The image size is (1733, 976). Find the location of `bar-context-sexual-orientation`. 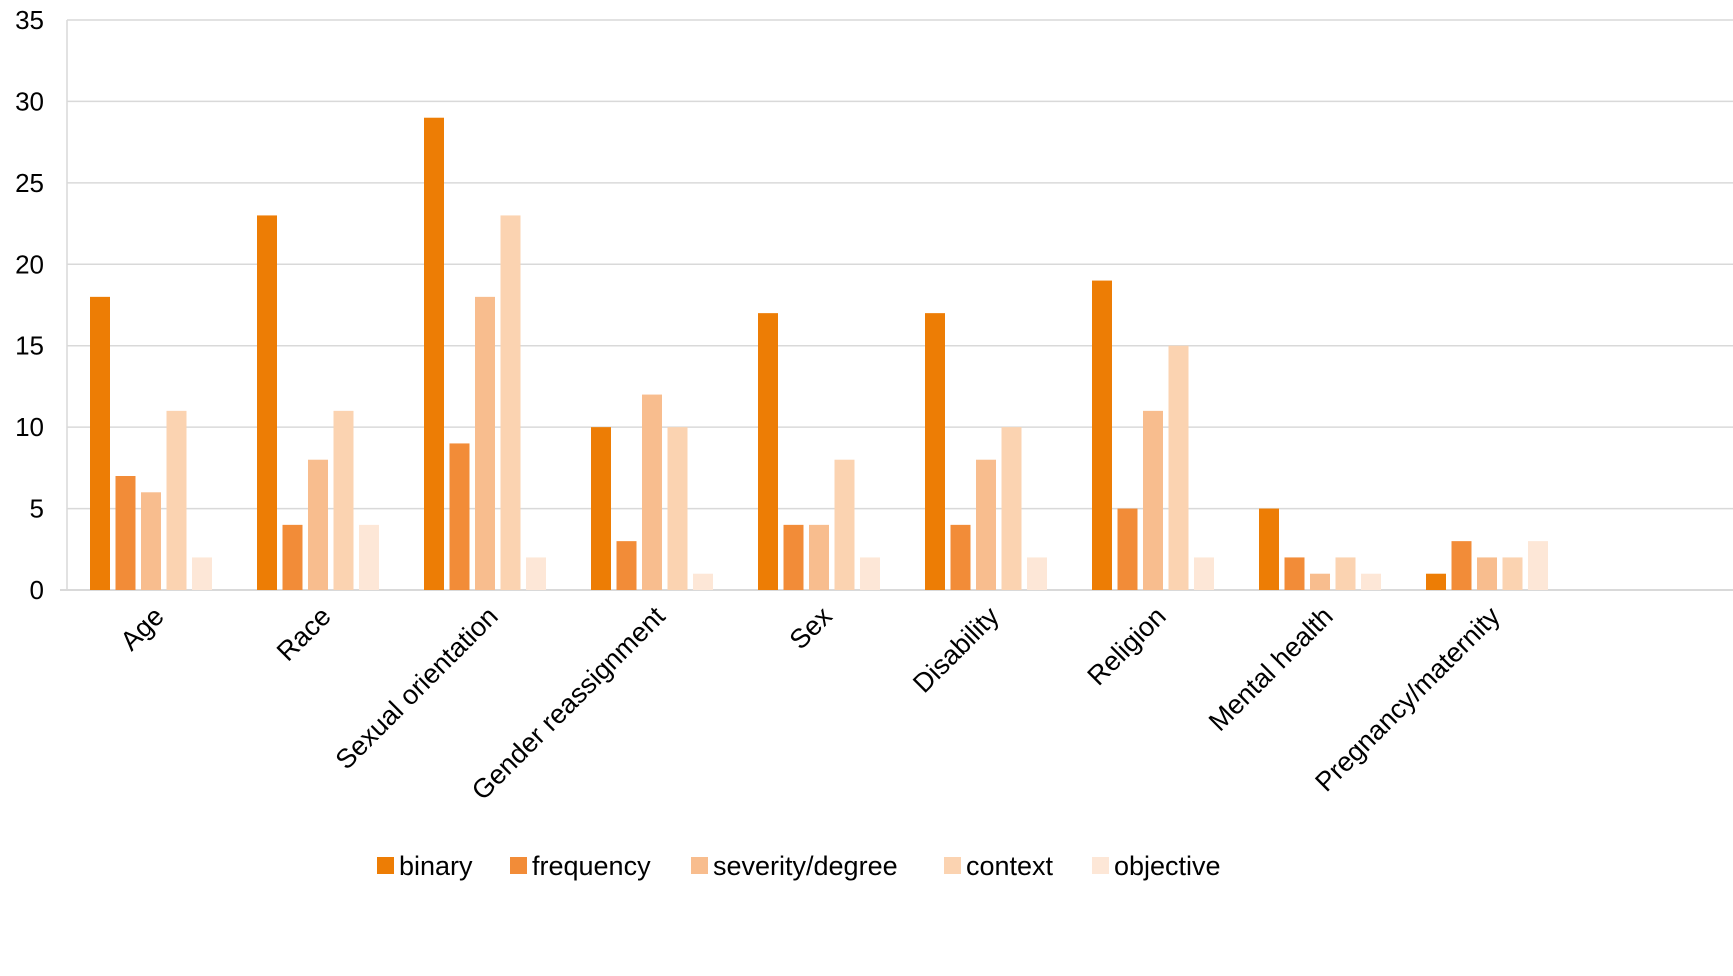

bar-context-sexual-orientation is located at coordinates (510, 402).